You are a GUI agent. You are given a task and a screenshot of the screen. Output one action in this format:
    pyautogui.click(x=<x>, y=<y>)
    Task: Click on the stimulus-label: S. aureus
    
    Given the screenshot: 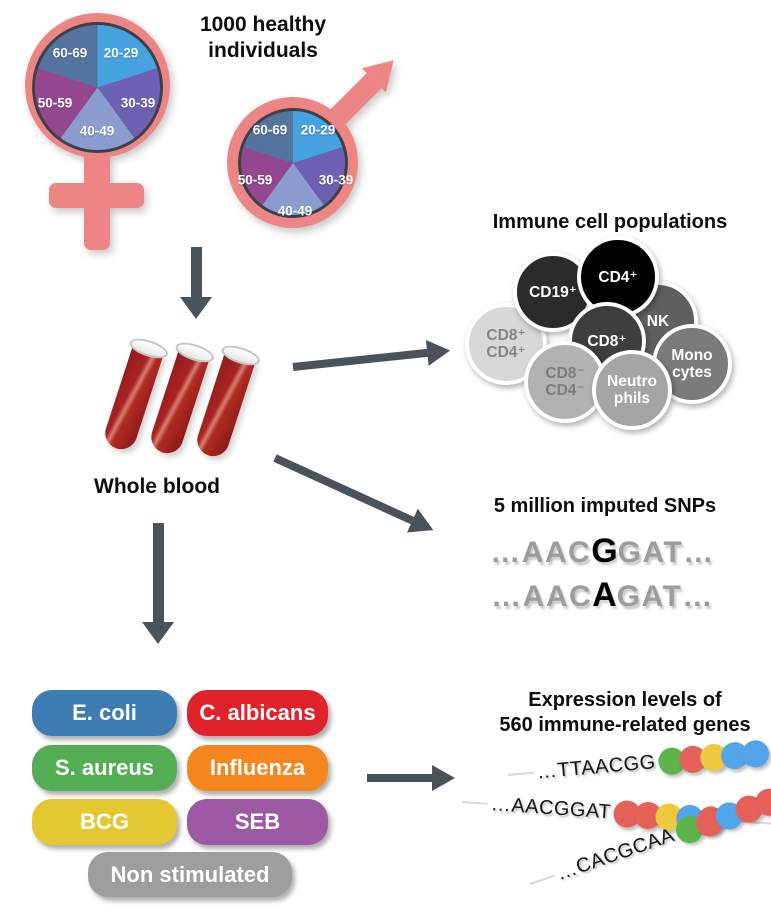 What is the action you would take?
    pyautogui.click(x=104, y=767)
    